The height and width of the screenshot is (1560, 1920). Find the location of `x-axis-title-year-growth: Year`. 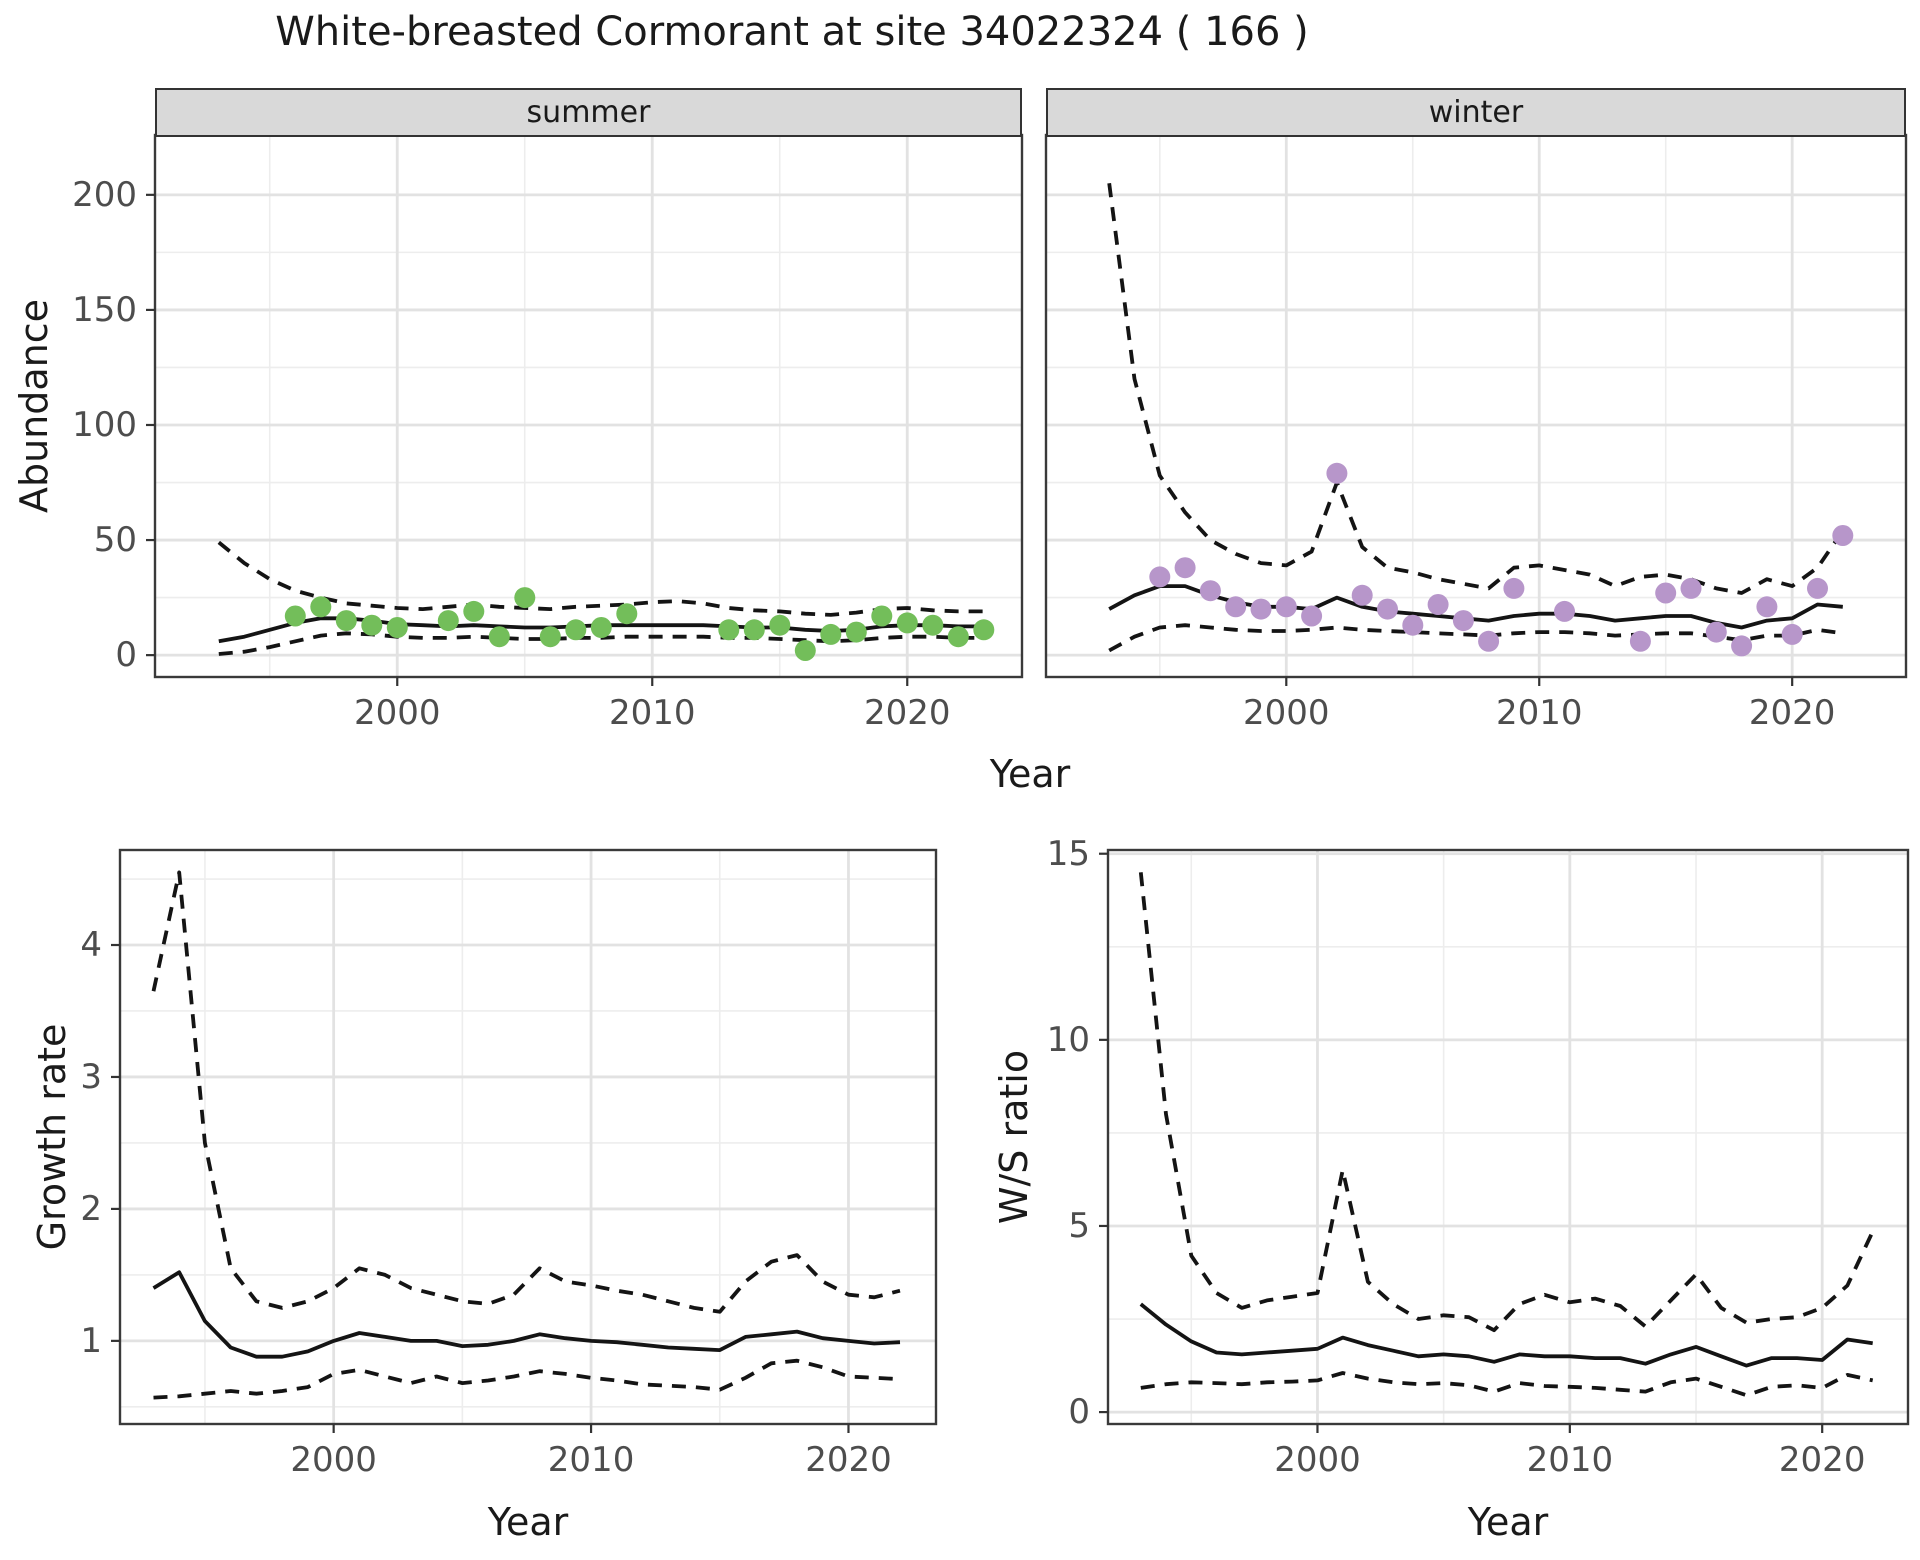

x-axis-title-year-growth: Year is located at coordinates (528, 1522).